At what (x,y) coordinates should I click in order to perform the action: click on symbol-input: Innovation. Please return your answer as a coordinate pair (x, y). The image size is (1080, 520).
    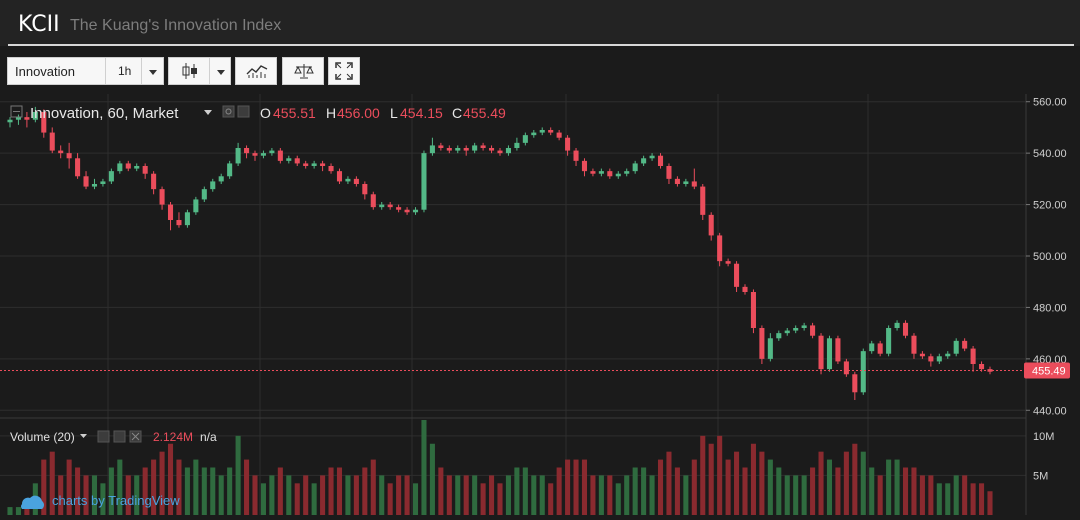
    Looking at the image, I should click on (45, 71).